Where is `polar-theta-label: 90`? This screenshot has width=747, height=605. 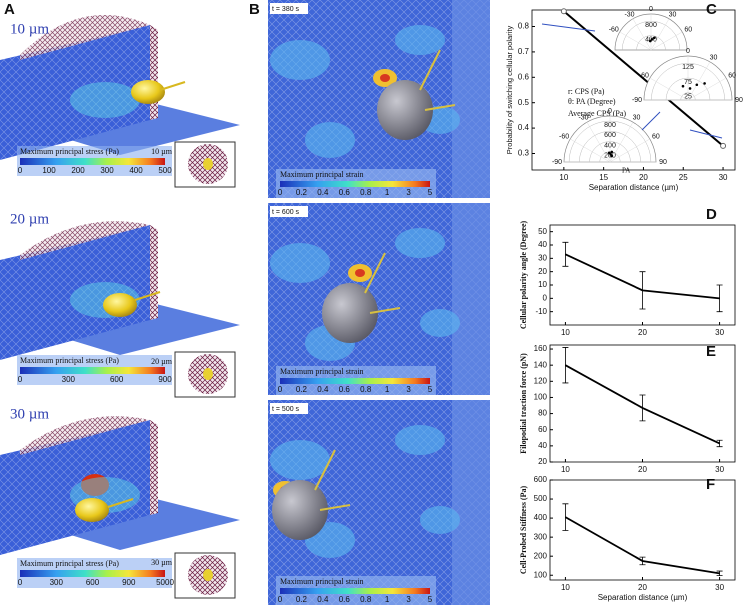 polar-theta-label: 90 is located at coordinates (739, 100).